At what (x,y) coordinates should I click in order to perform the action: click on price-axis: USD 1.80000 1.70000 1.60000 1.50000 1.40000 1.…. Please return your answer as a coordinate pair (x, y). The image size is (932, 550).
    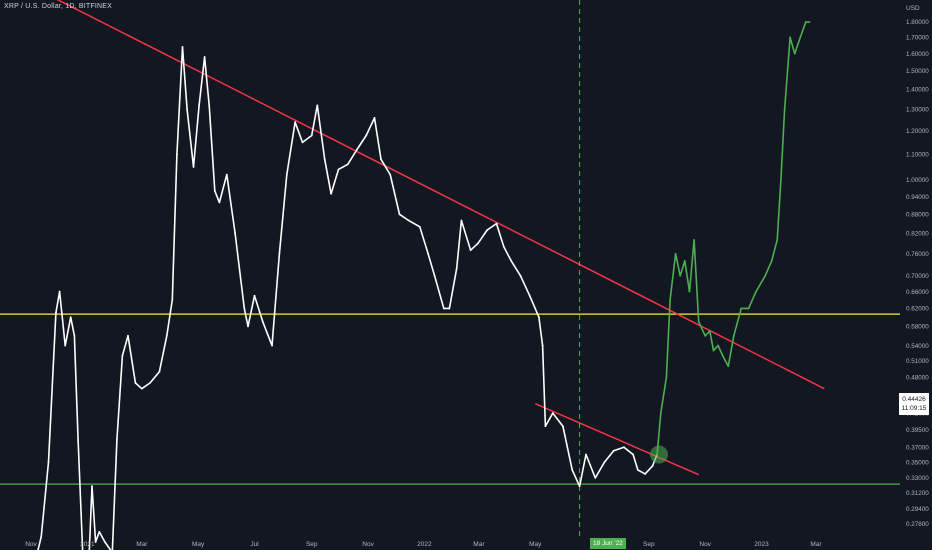
    Looking at the image, I should click on (917, 266).